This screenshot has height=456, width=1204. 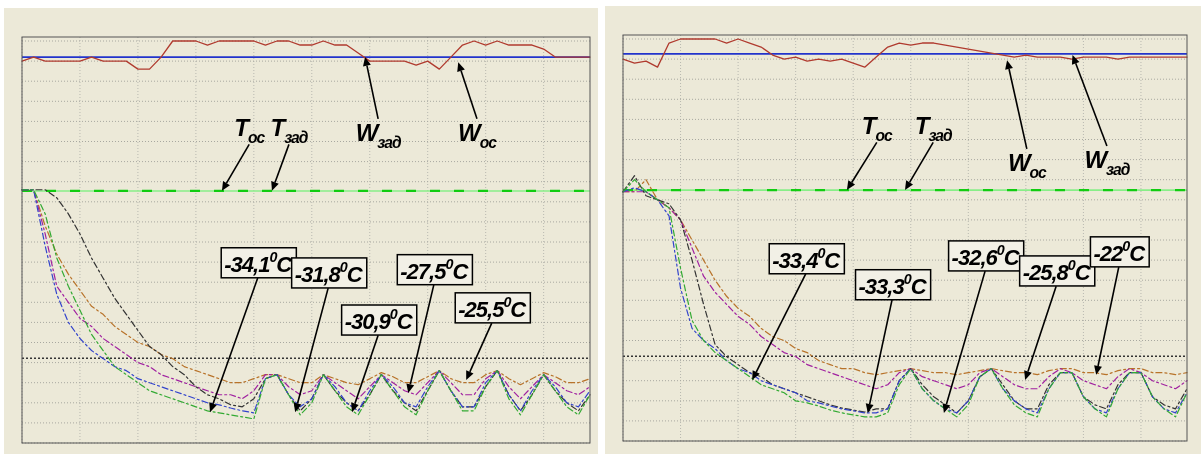 What do you see at coordinates (893, 284) in the screenshot?
I see `annotation: -33,3$^{0}$C` at bounding box center [893, 284].